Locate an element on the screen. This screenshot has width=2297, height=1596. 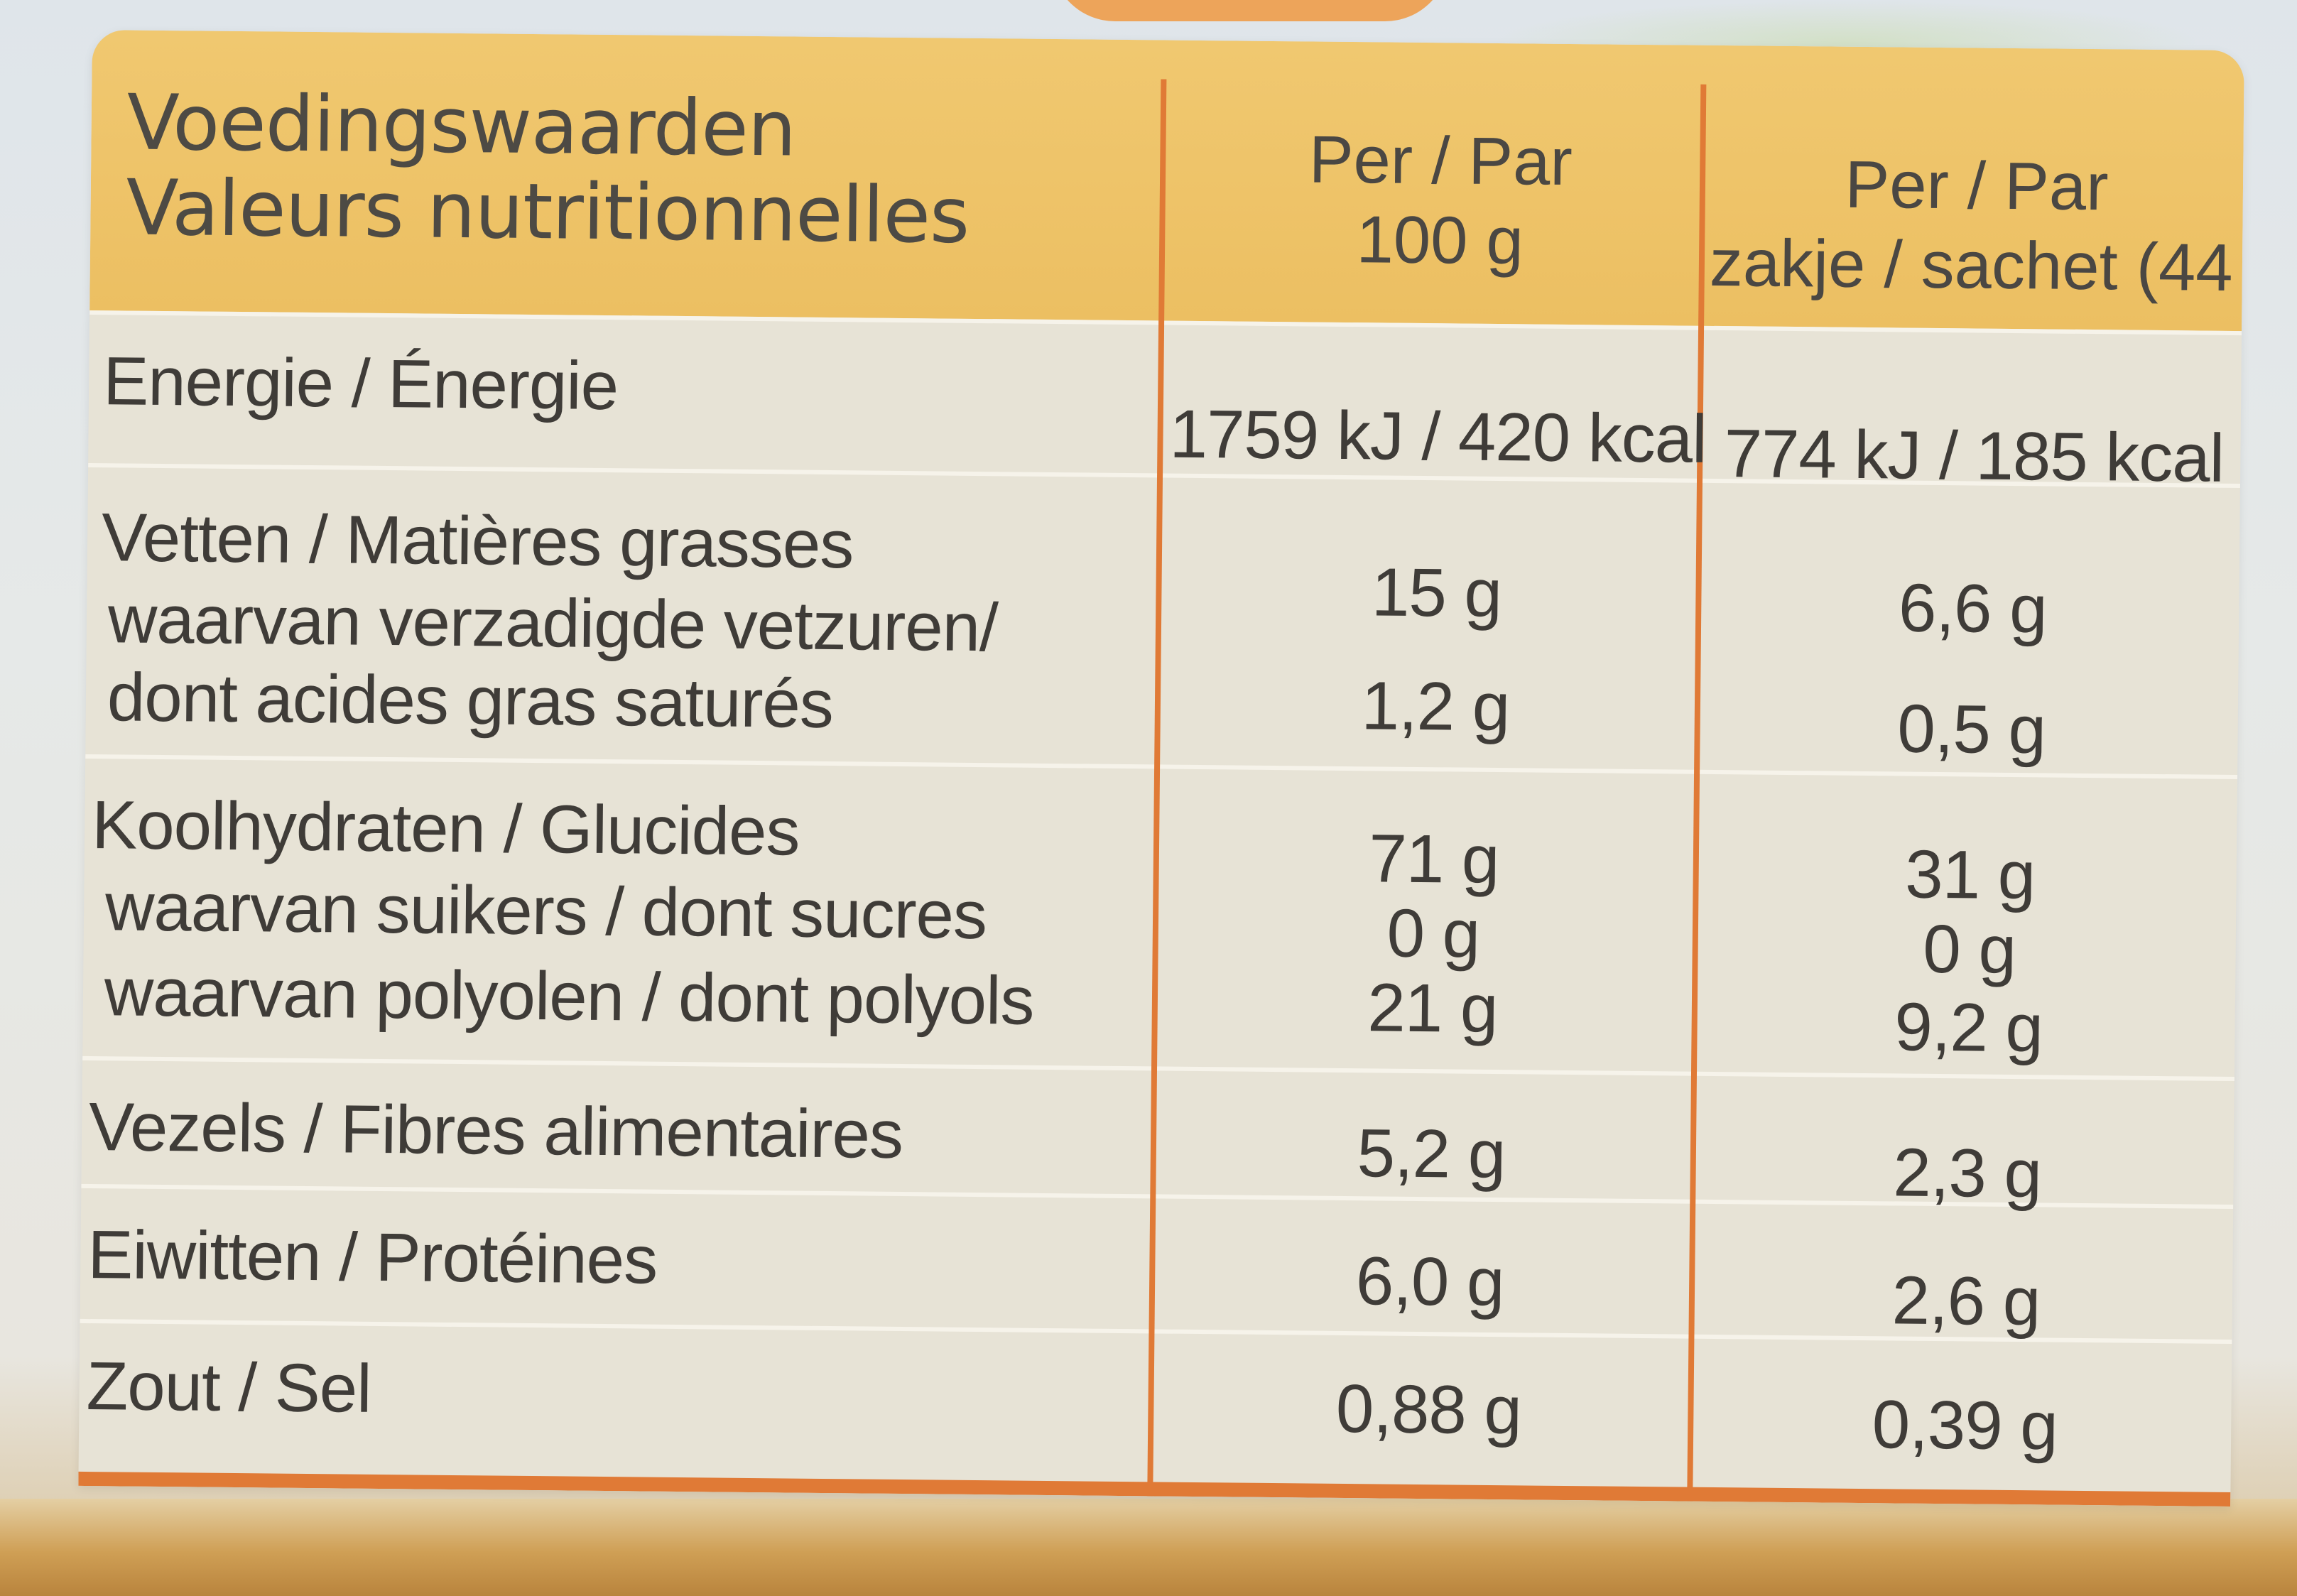
value-polyols-per100: 21 g is located at coordinates (1432, 1009).